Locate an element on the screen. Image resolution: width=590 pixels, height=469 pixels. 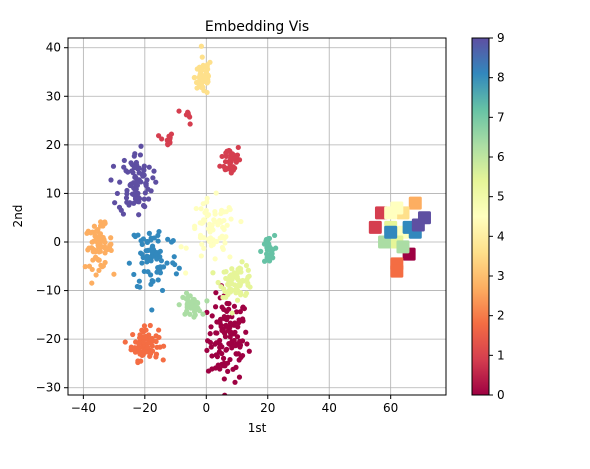
y-tick-label: −10 is located at coordinates (48, 291).